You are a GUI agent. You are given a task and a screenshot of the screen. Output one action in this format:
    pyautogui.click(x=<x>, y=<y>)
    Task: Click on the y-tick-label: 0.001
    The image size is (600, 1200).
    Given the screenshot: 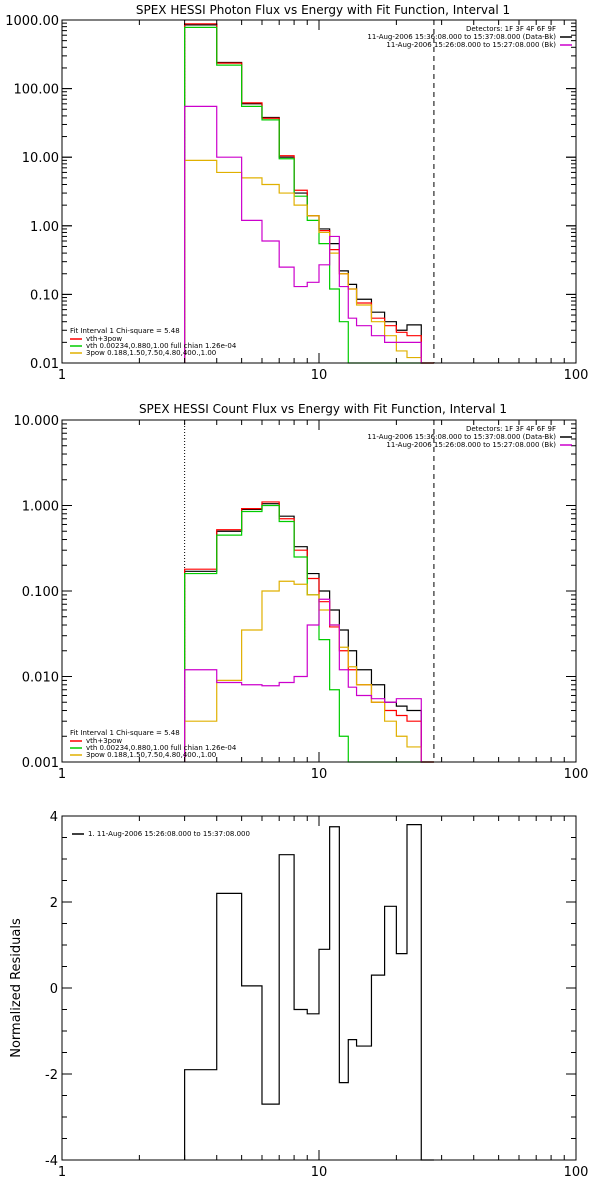 What is the action you would take?
    pyautogui.click(x=40, y=763)
    